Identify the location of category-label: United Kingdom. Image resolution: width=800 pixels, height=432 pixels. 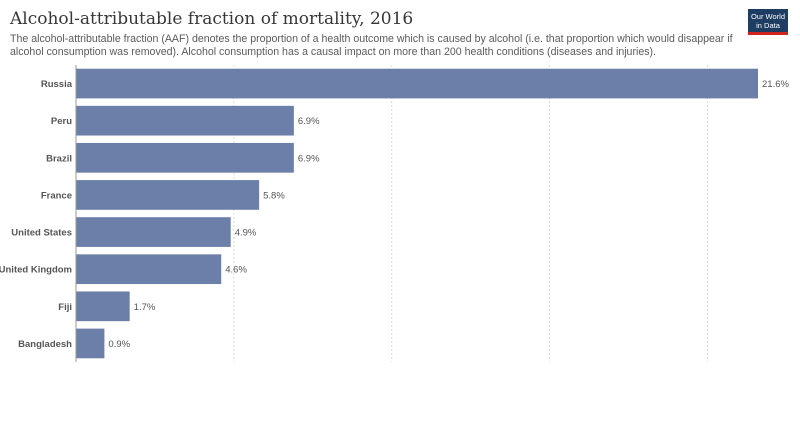
(36, 270).